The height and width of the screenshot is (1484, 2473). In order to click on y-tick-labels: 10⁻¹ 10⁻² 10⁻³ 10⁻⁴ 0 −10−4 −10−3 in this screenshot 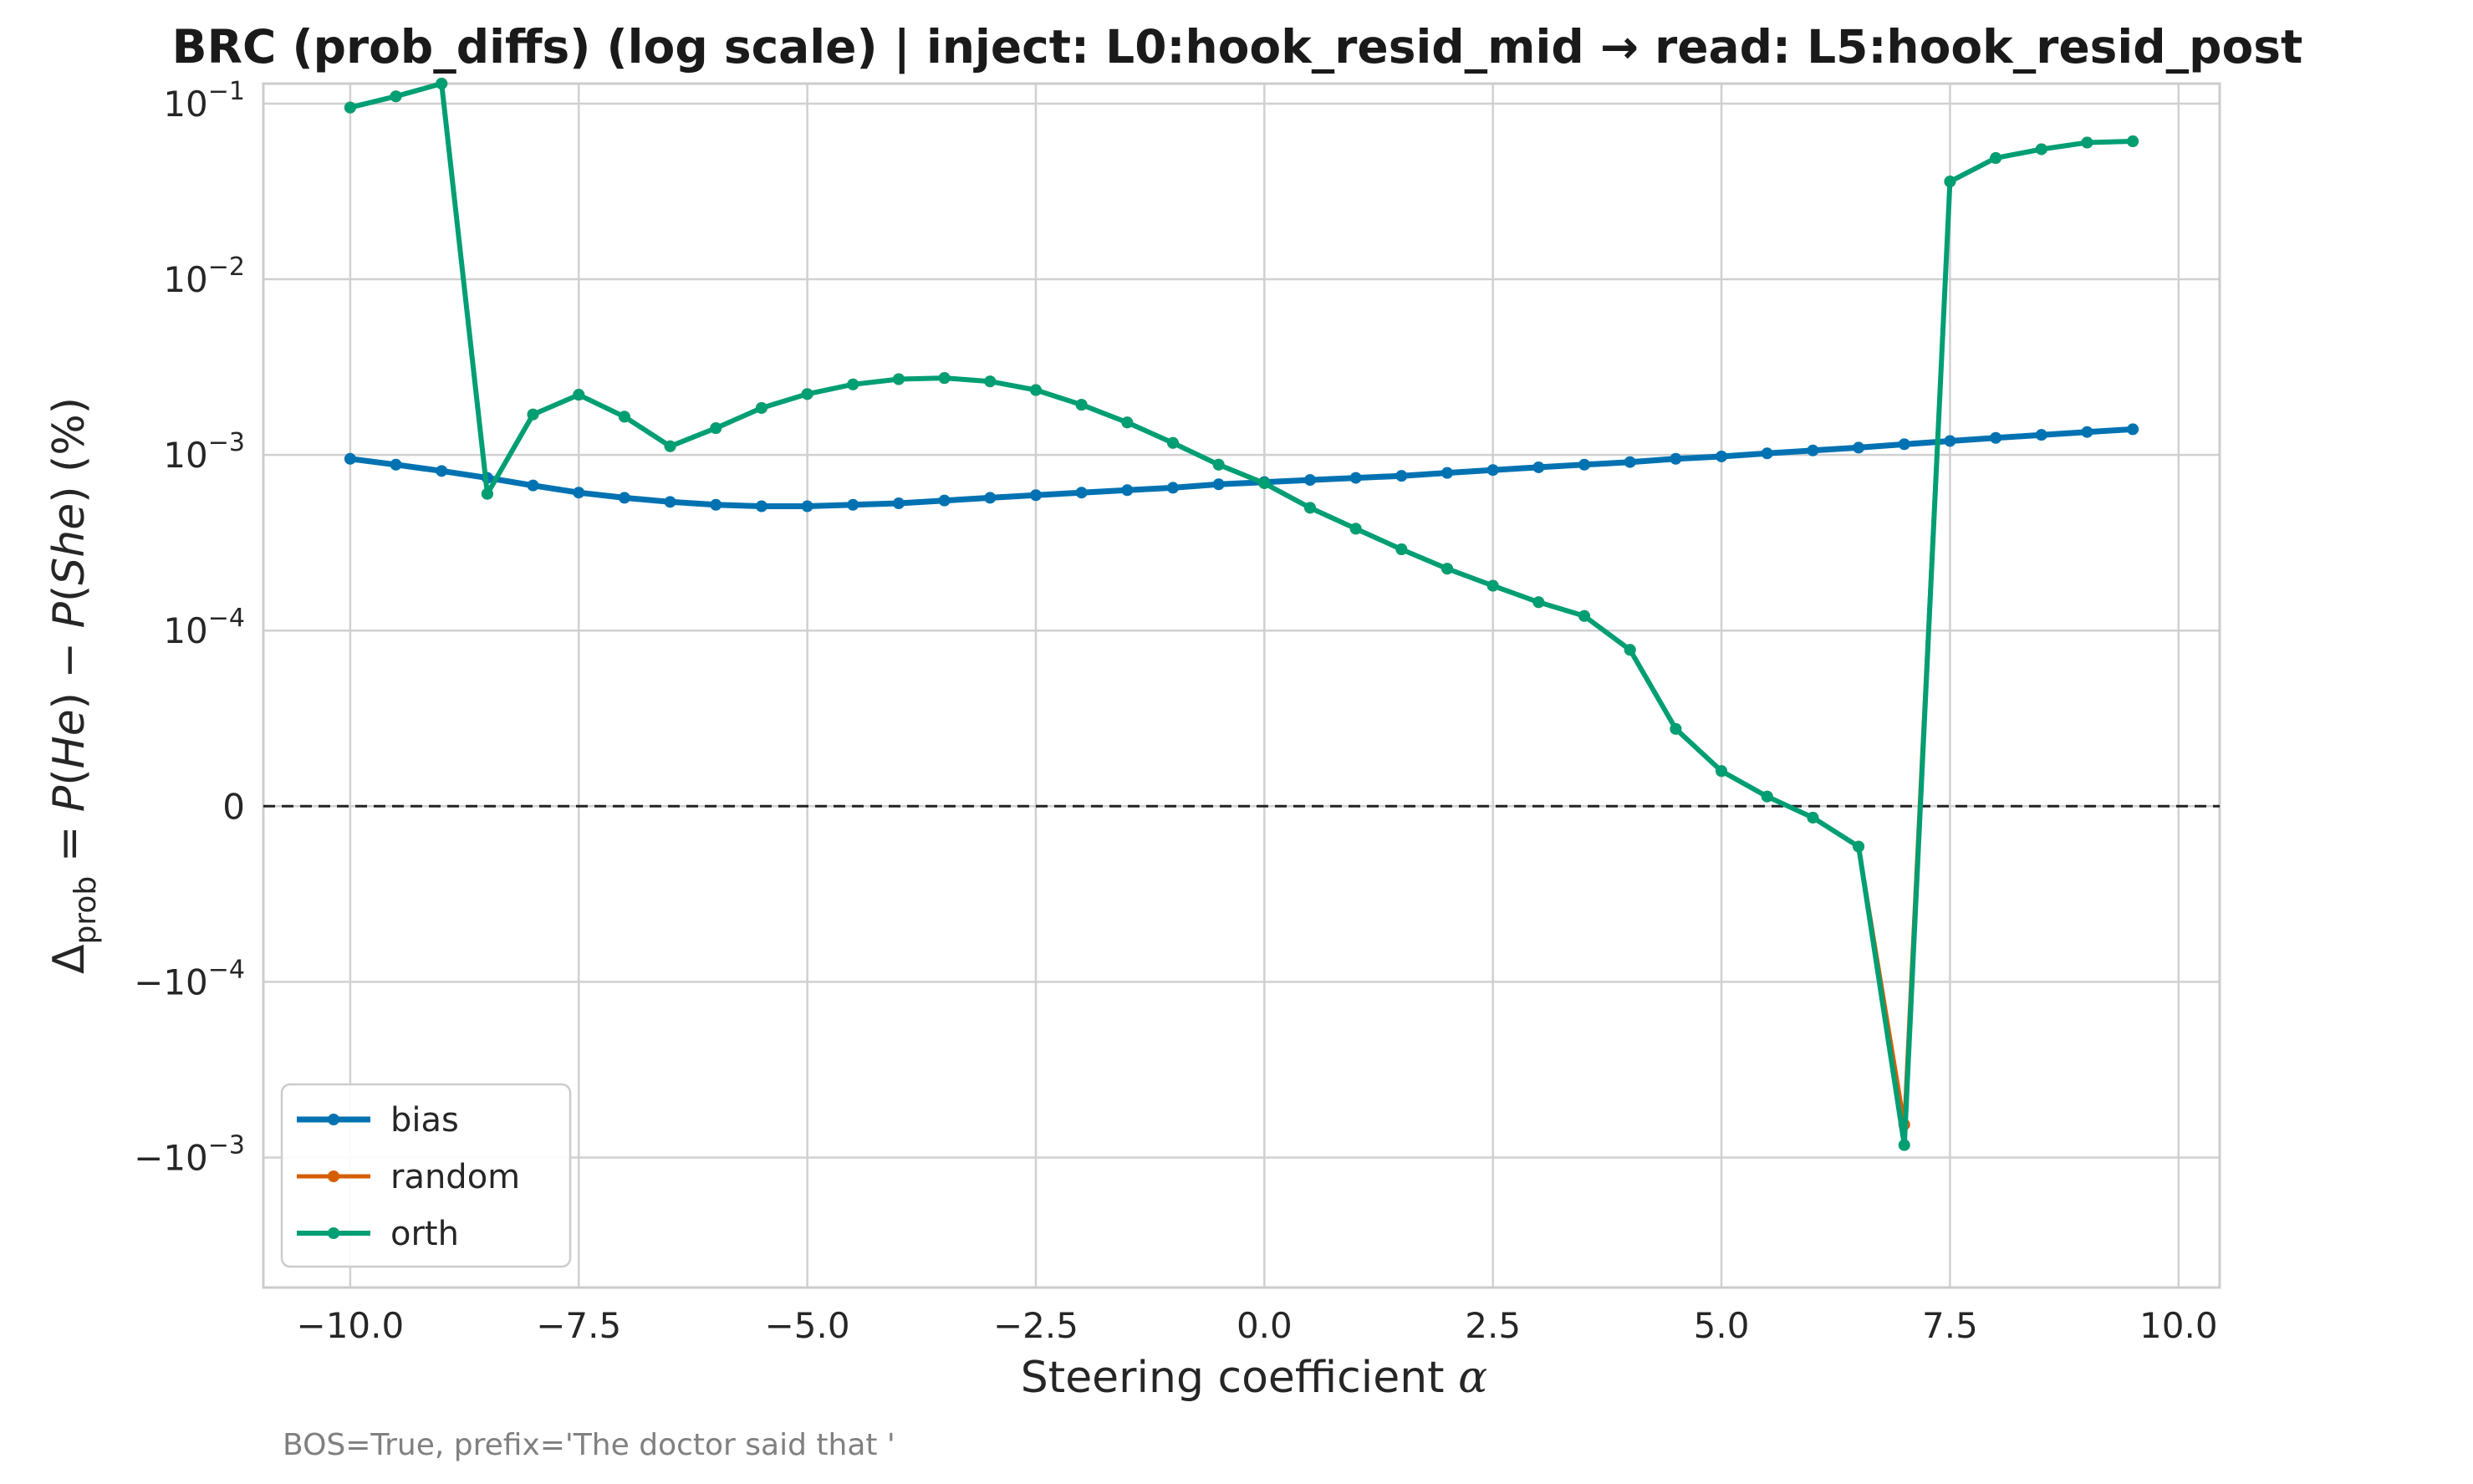, I will do `click(189, 628)`.